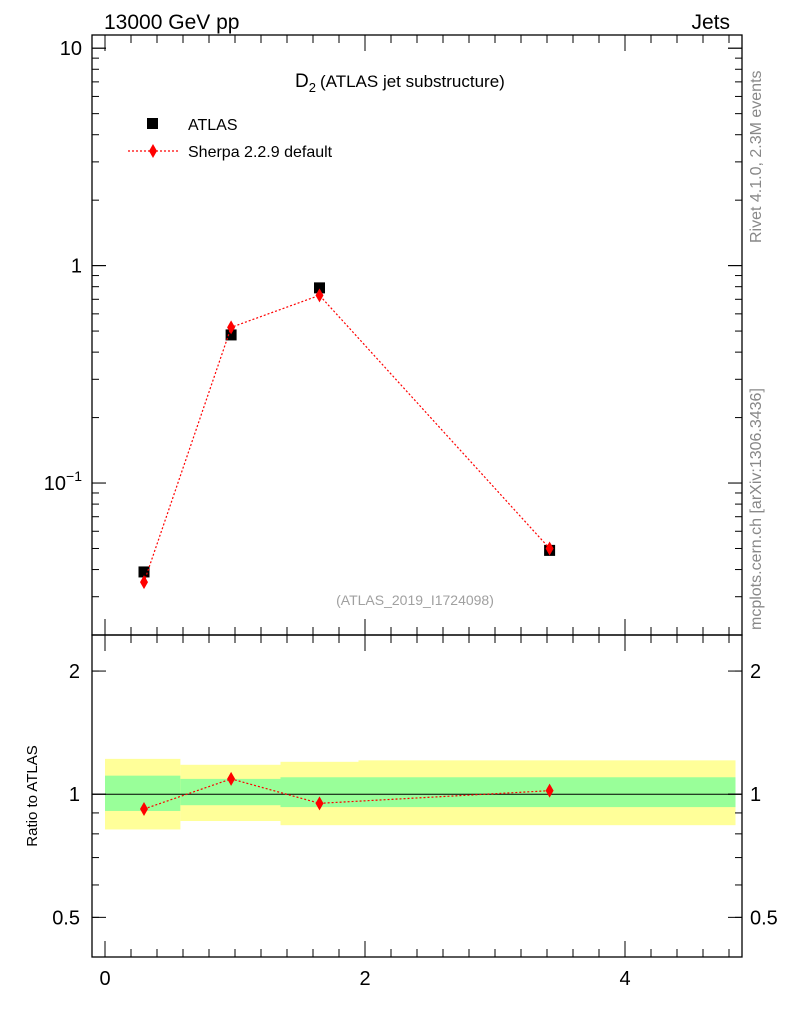 This screenshot has height=1024, width=786. What do you see at coordinates (152, 123) in the screenshot?
I see `legend-atlas-marker` at bounding box center [152, 123].